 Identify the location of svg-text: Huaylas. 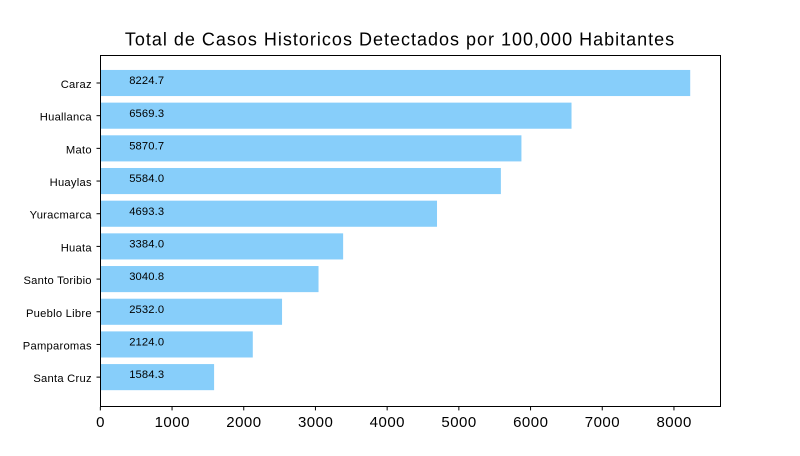
(71, 183).